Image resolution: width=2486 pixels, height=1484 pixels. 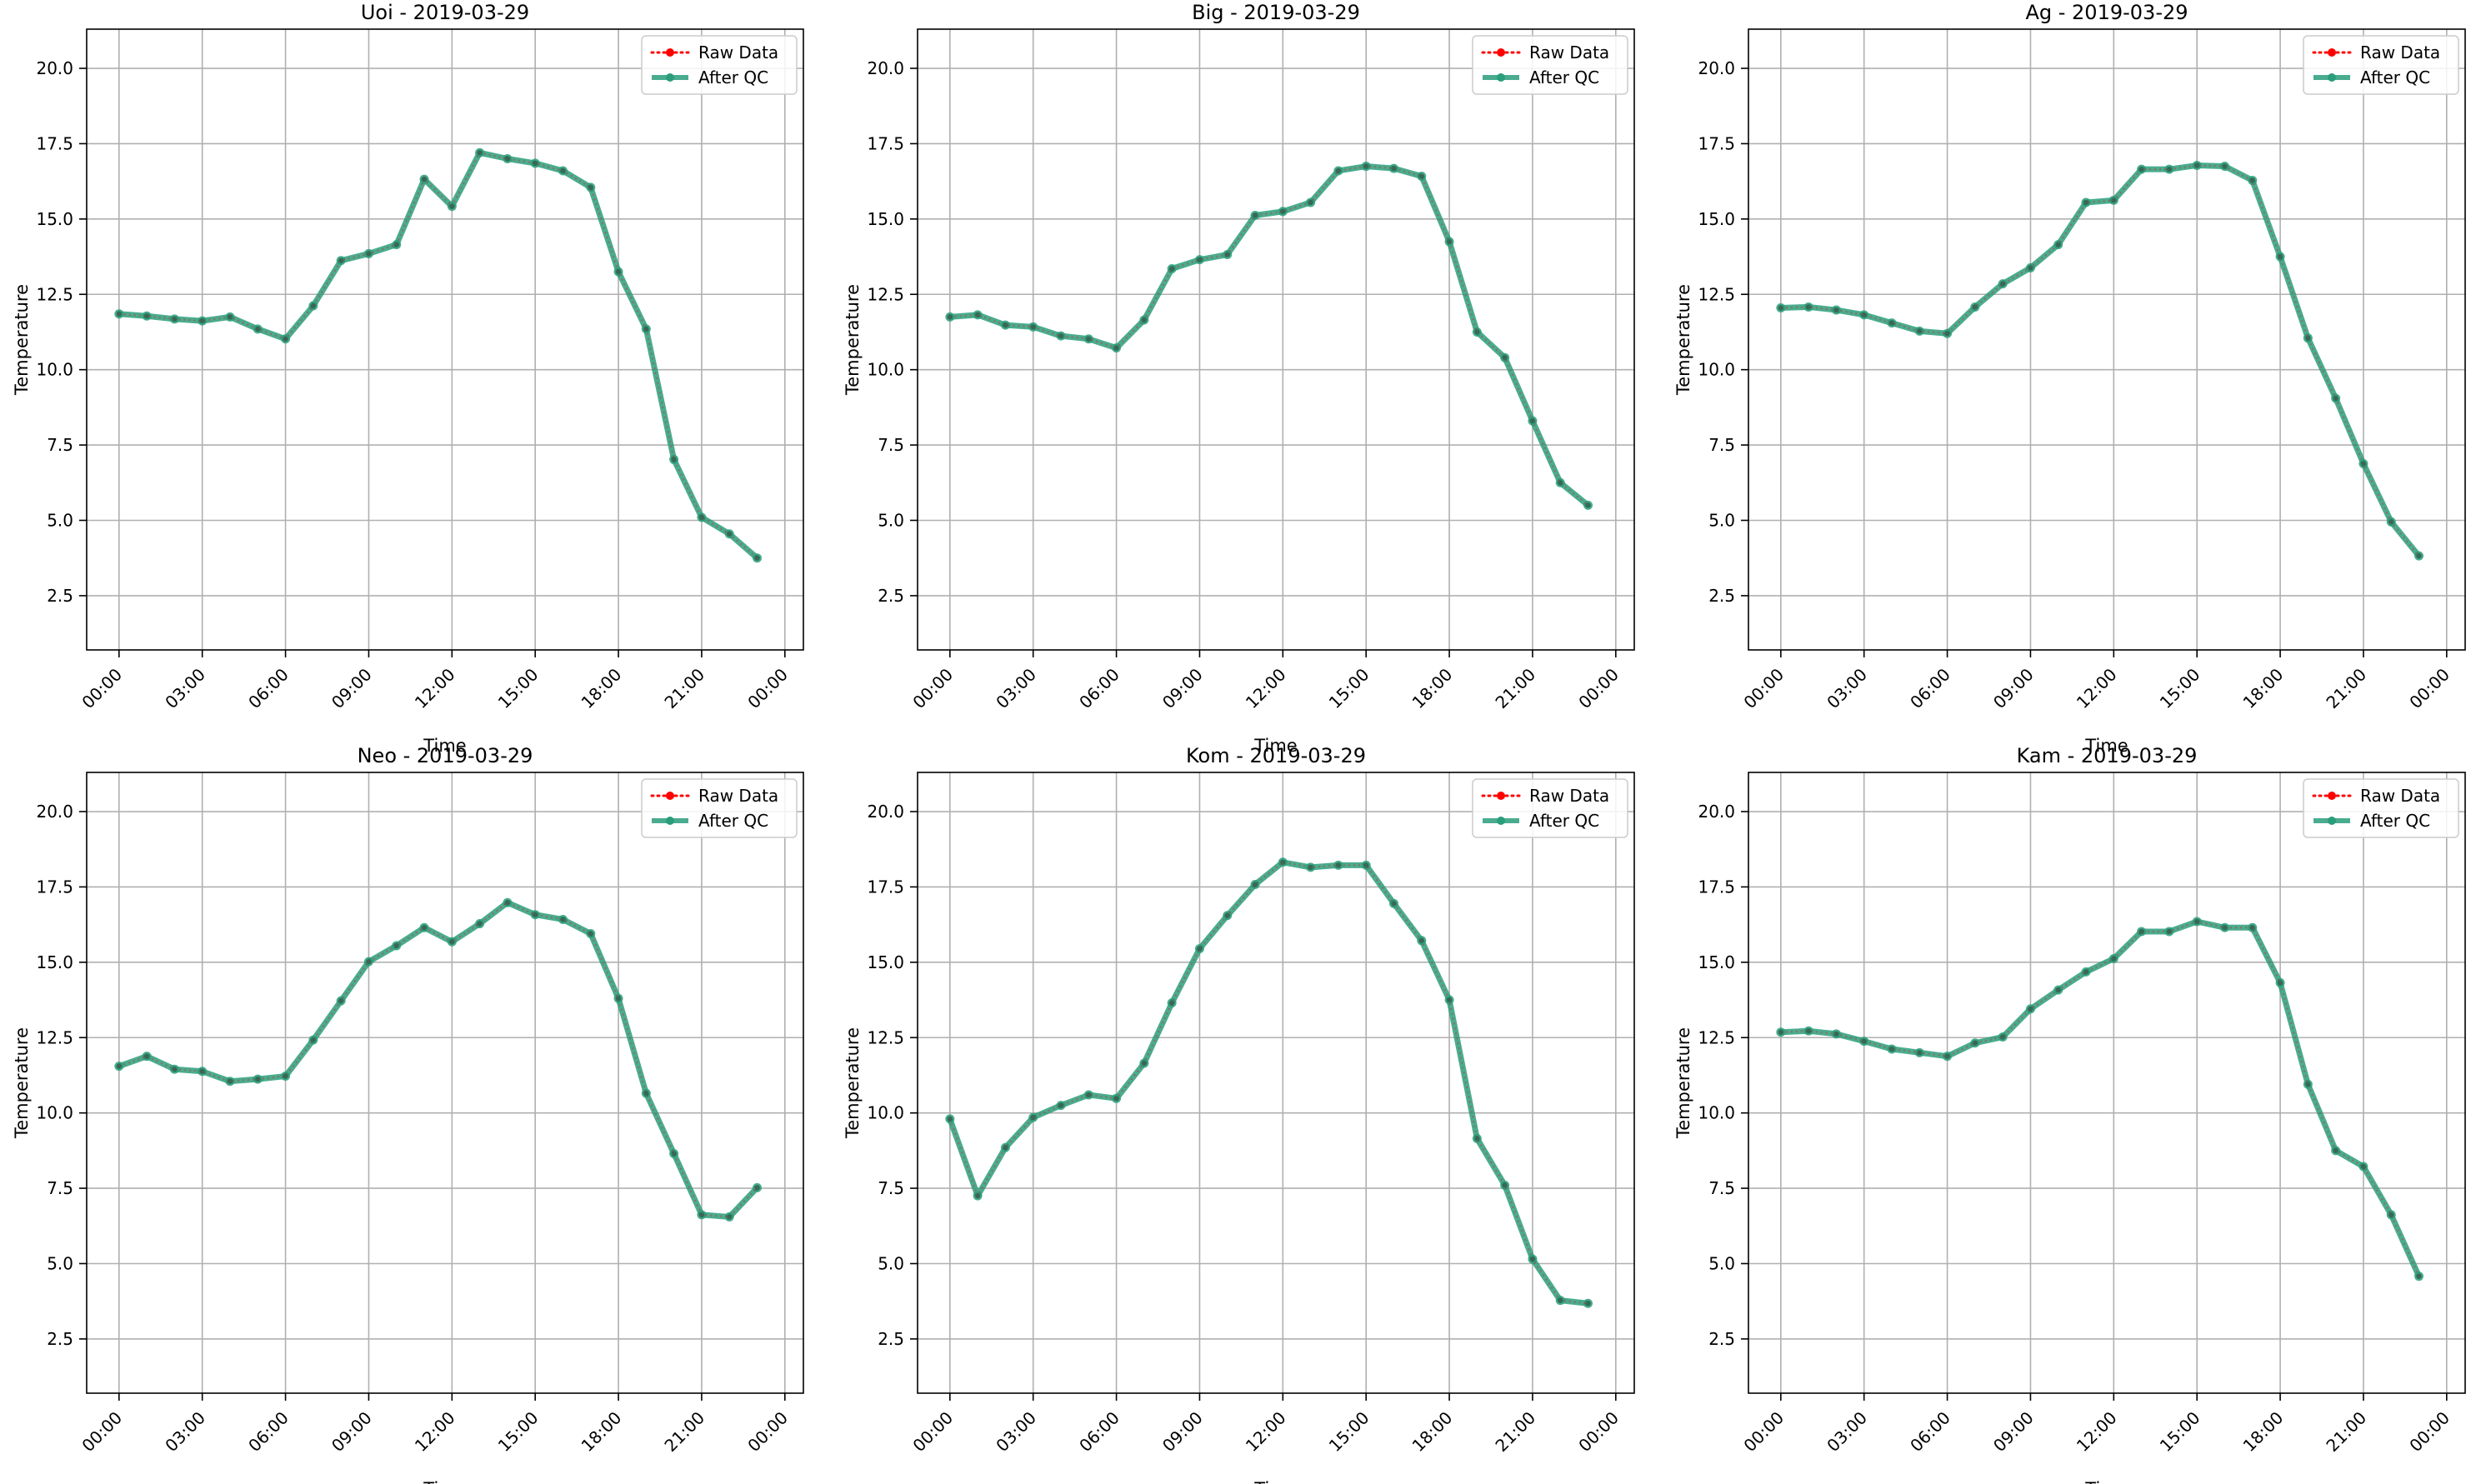 I want to click on grid-lines, so click(x=2106, y=339).